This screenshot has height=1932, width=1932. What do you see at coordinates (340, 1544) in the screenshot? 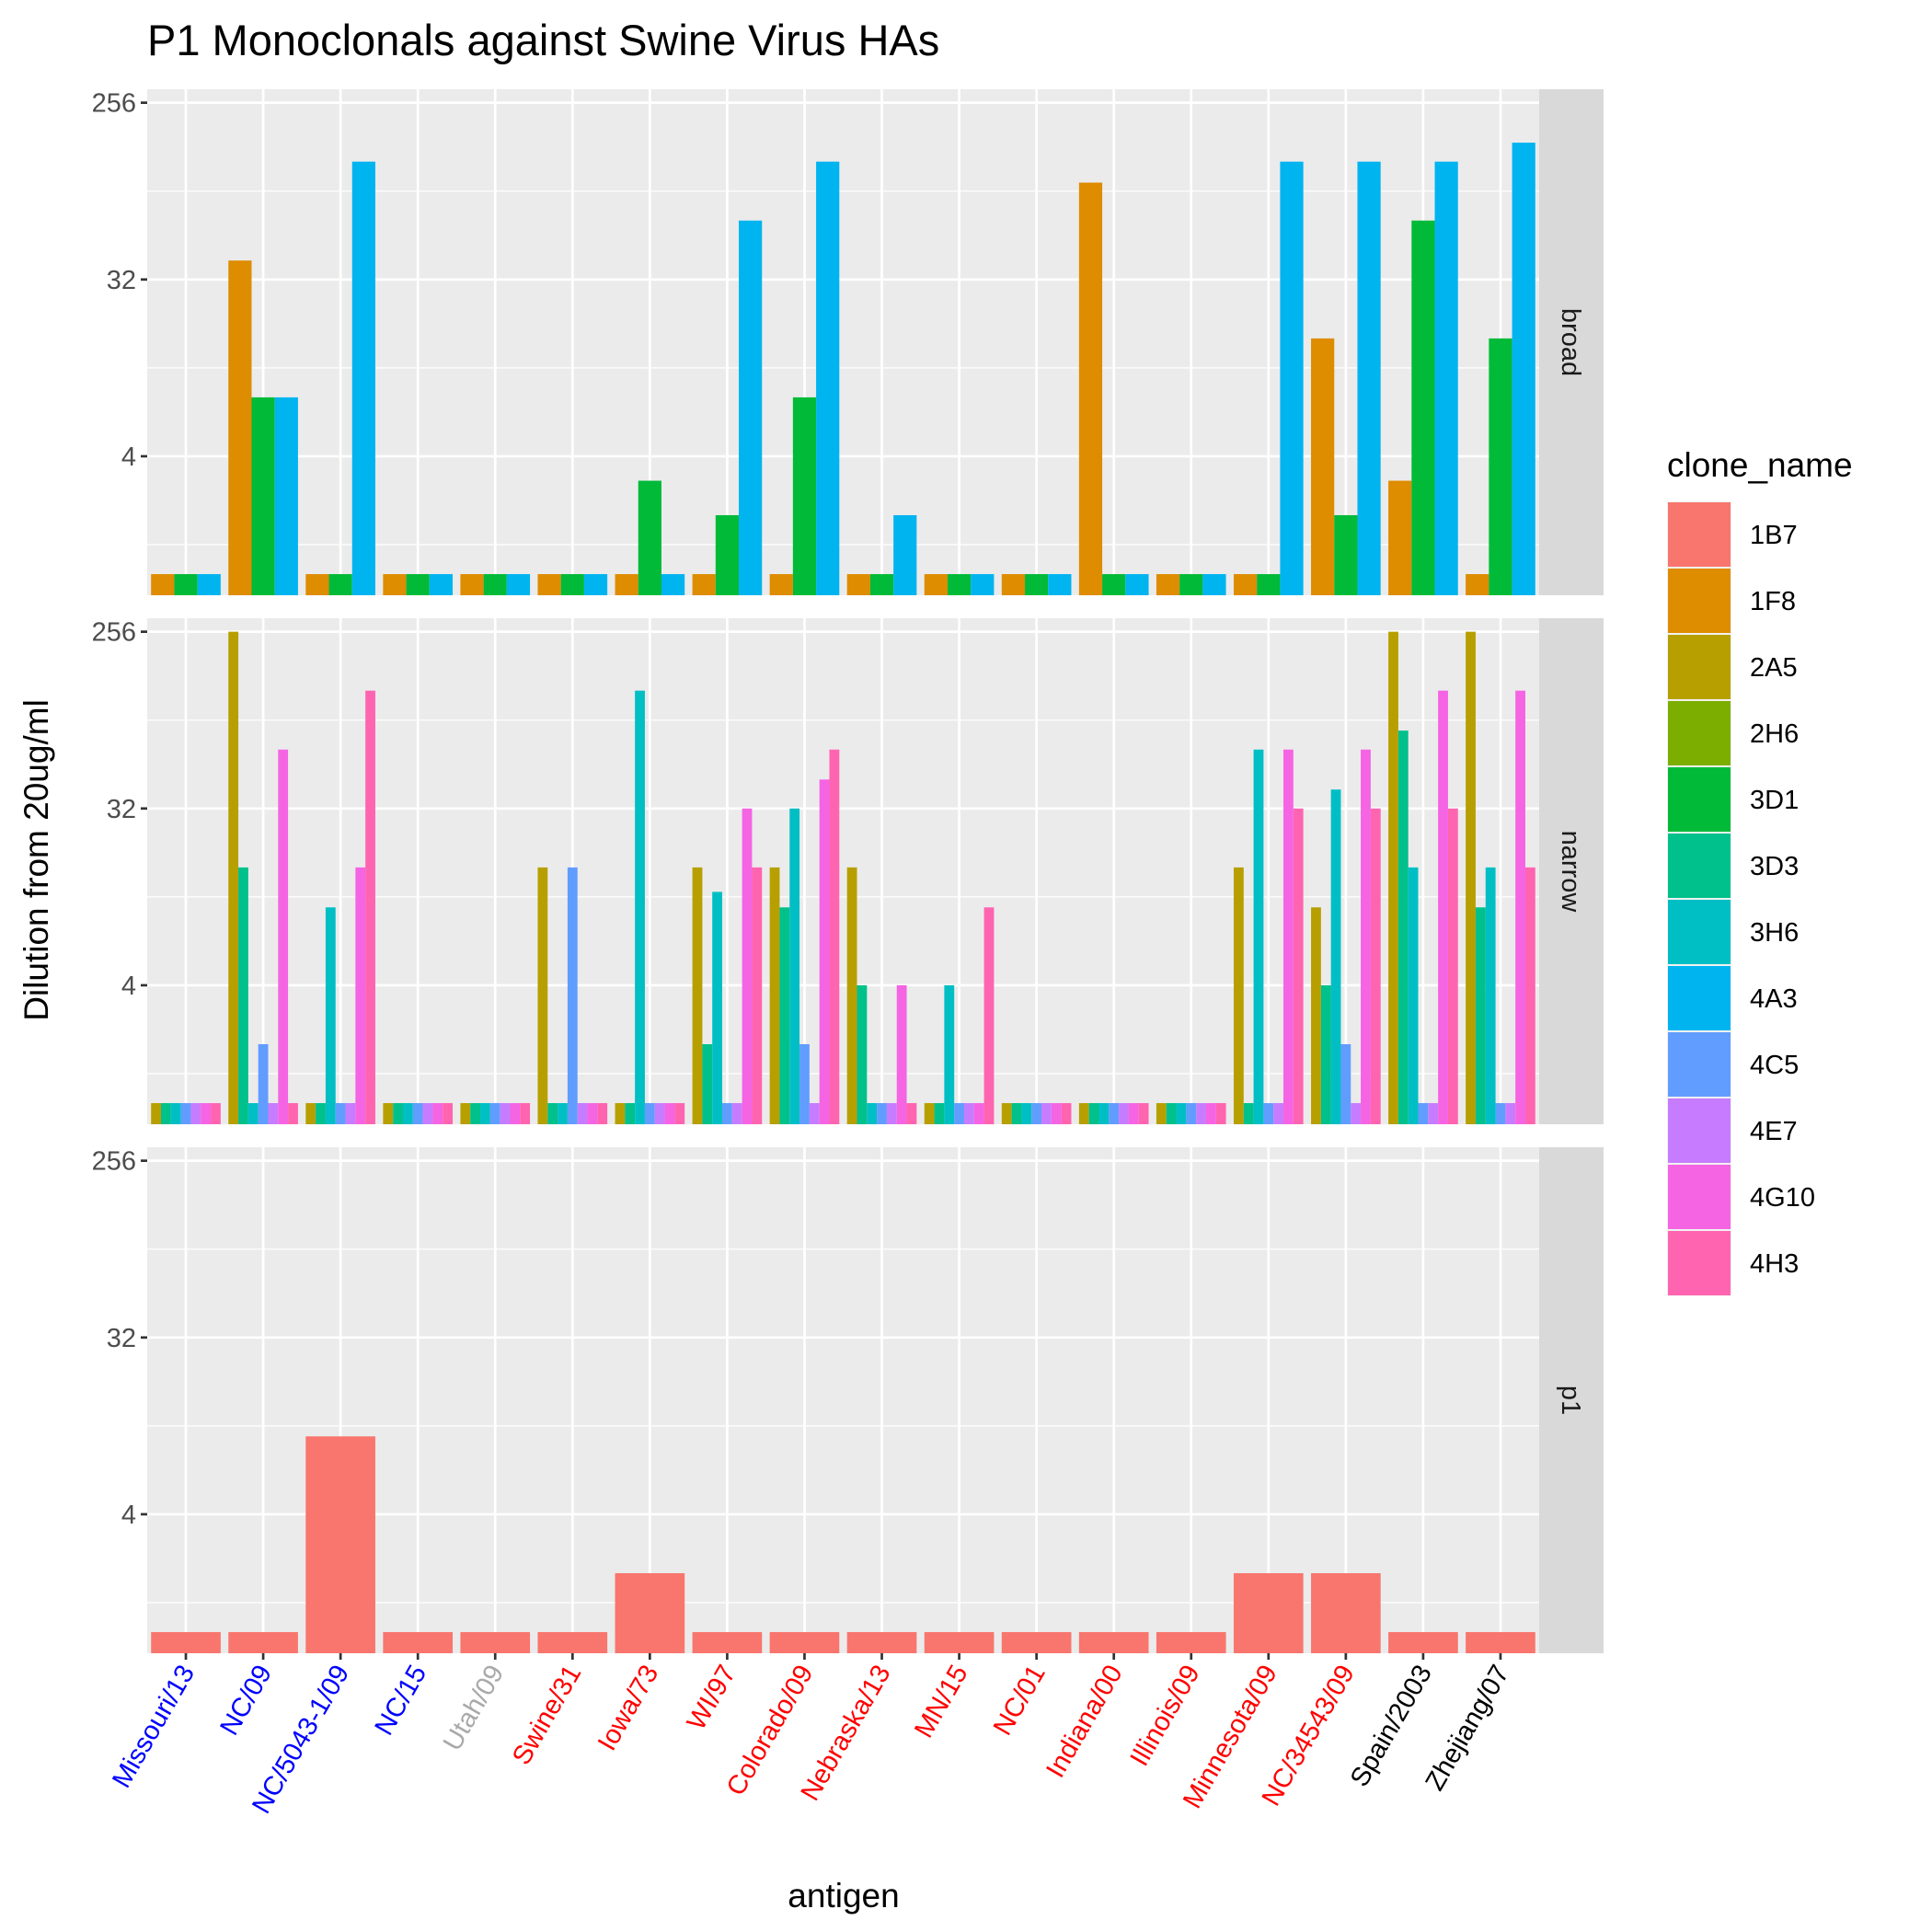
I see `bar-p1-NC/5043-1/09-1B7` at bounding box center [340, 1544].